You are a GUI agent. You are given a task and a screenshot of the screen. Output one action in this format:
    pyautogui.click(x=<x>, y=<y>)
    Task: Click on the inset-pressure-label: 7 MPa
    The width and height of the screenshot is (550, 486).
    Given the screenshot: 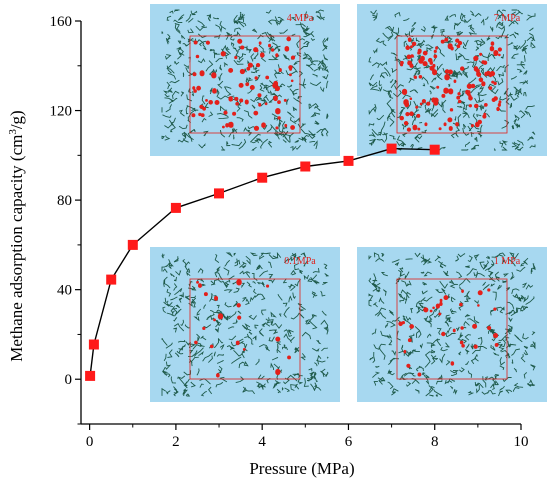 What is the action you would take?
    pyautogui.click(x=507, y=18)
    